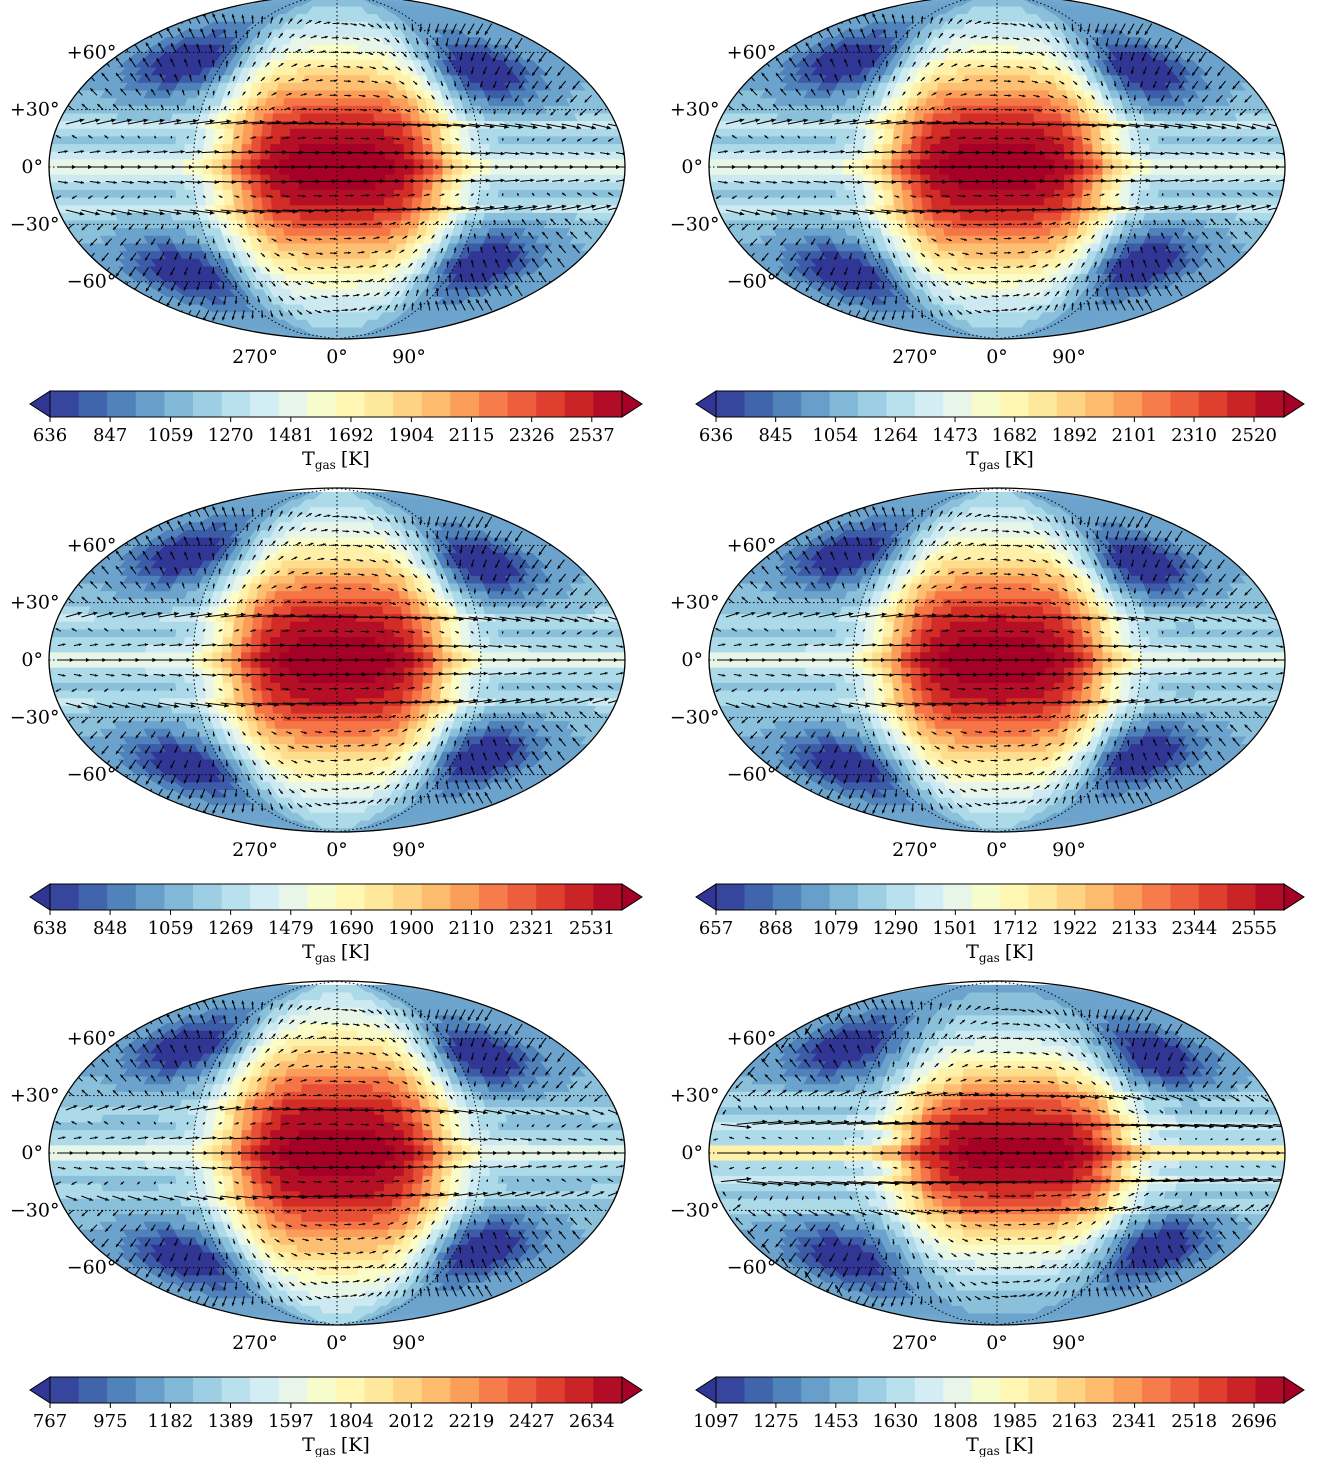  I want to click on colorbar-max-extend, so click(1294, 1390).